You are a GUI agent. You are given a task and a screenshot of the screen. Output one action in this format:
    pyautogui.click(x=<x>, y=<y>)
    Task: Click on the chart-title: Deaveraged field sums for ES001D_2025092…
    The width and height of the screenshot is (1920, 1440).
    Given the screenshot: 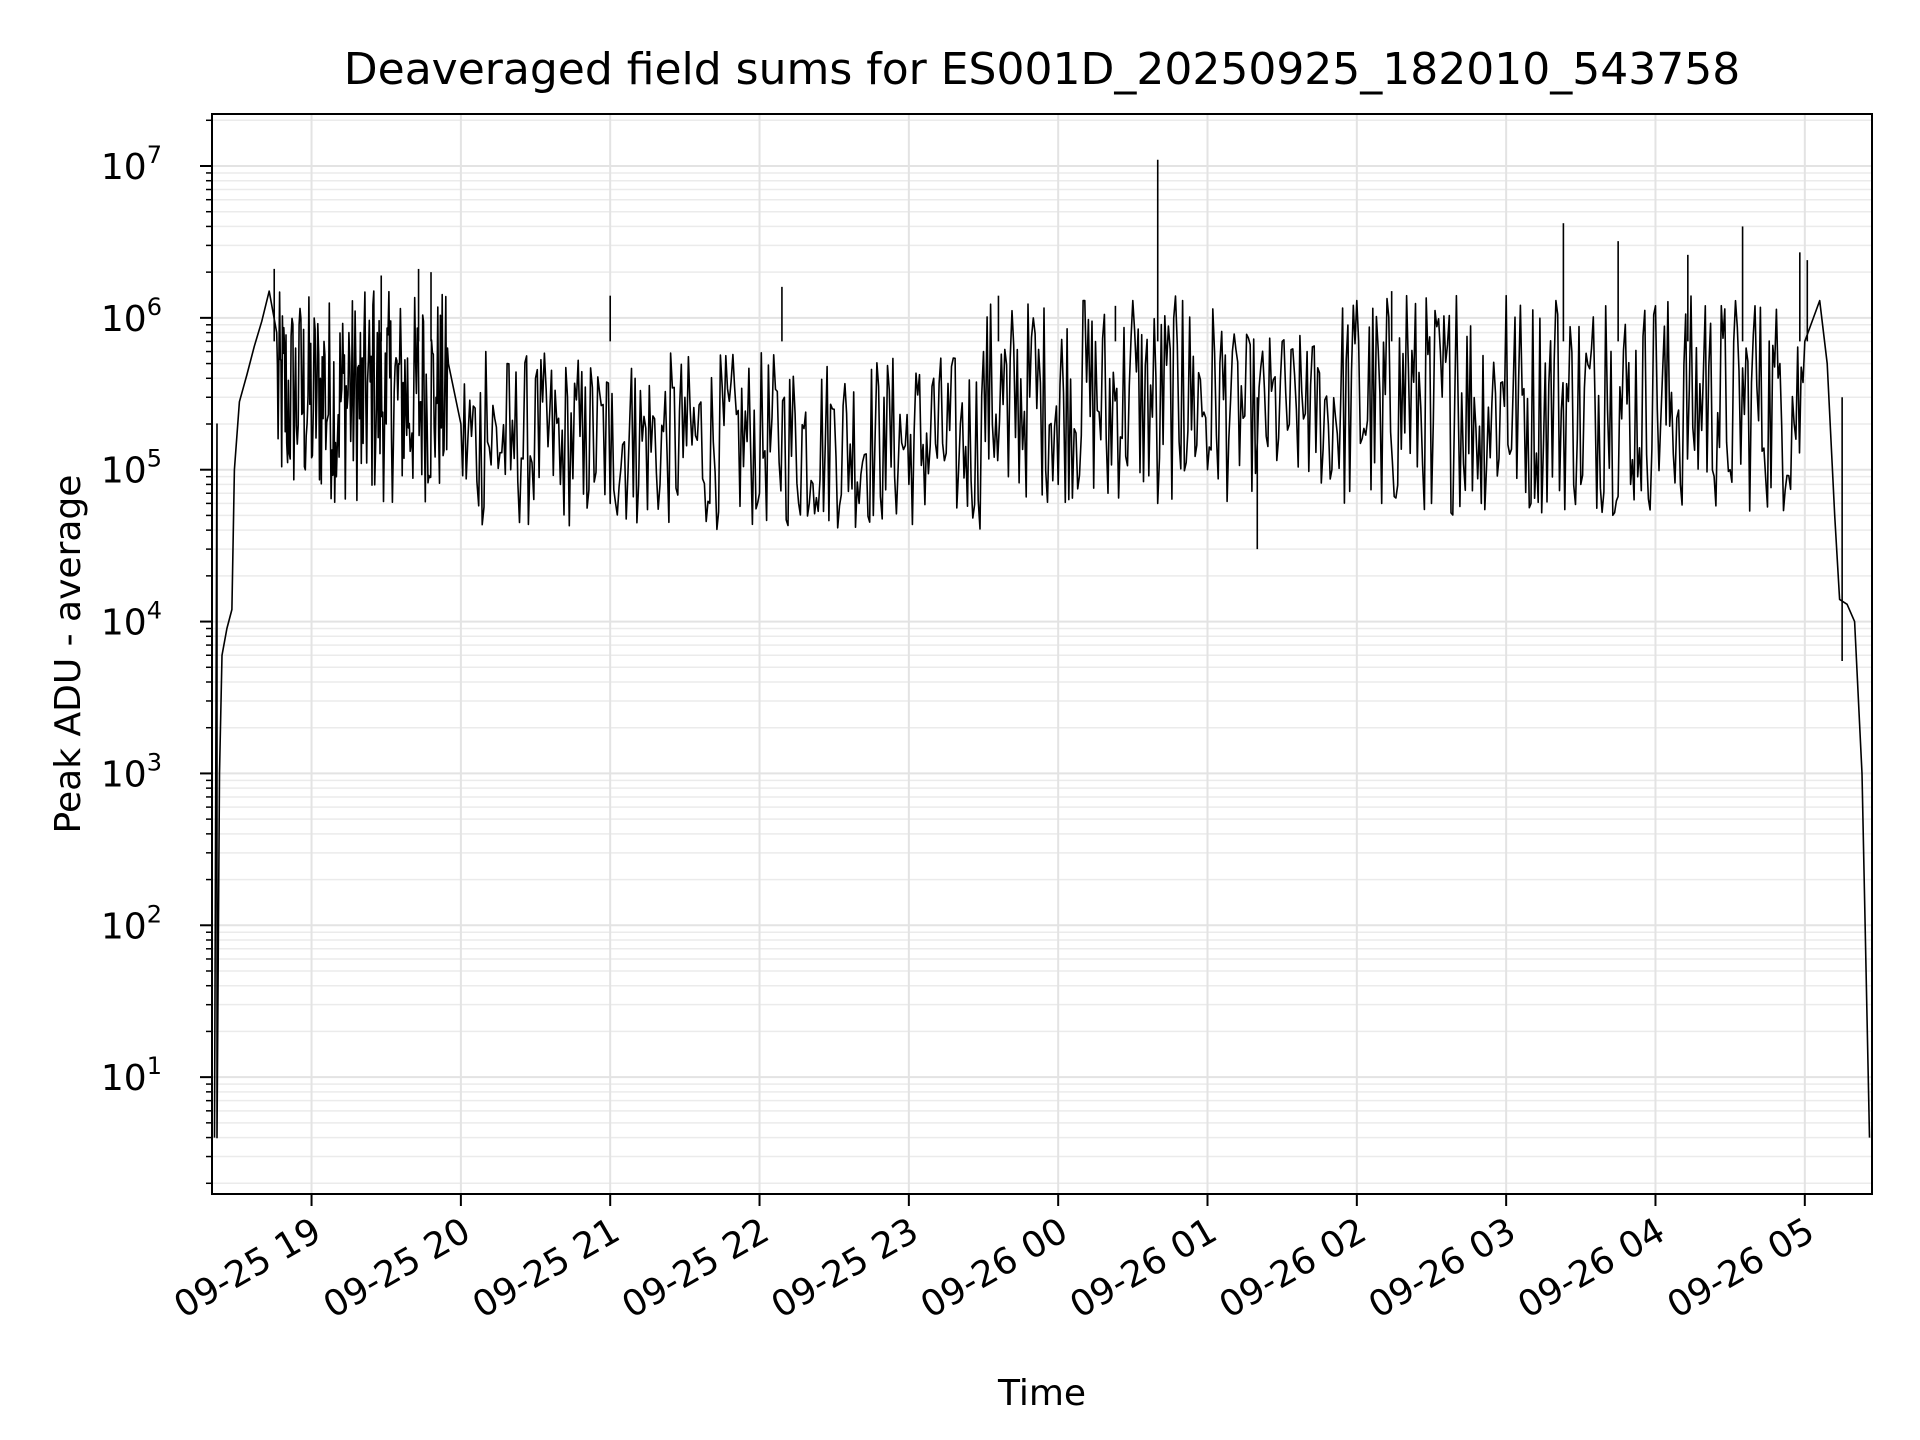 What is the action you would take?
    pyautogui.click(x=1042, y=69)
    